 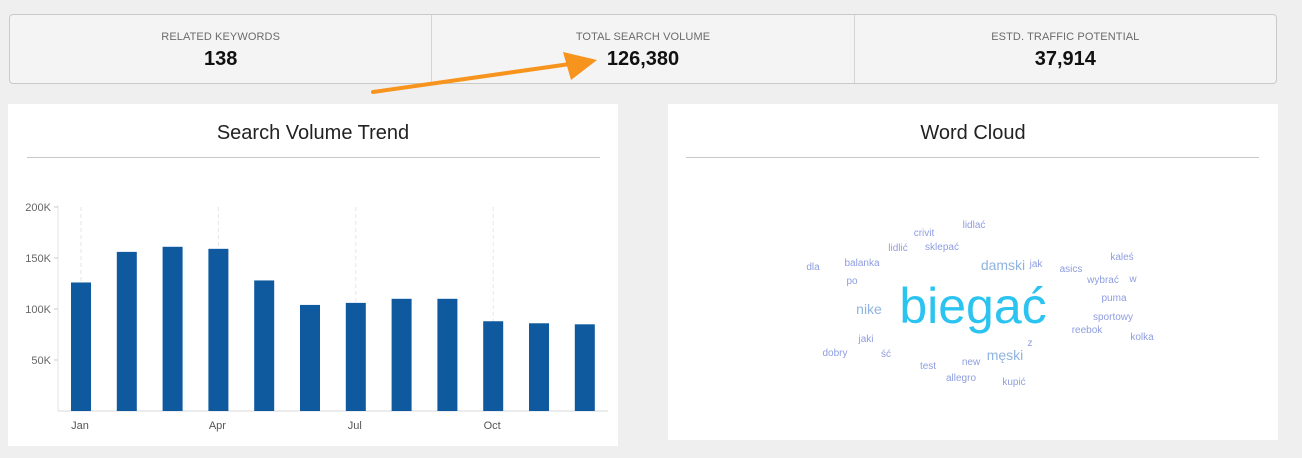 What do you see at coordinates (886, 354) in the screenshot?
I see `word-cloud-word: ść` at bounding box center [886, 354].